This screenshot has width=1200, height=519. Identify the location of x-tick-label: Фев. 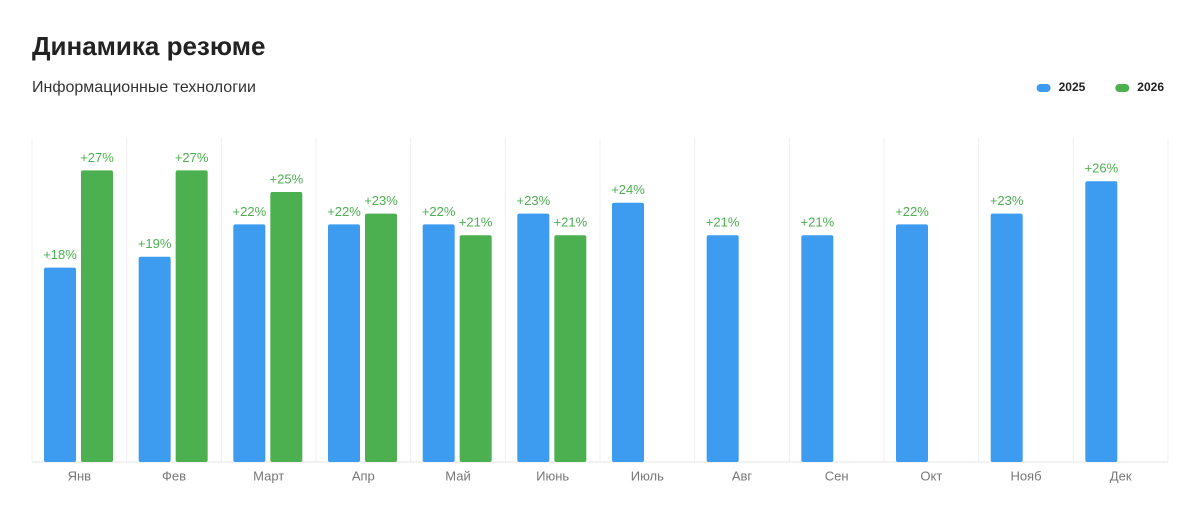
(174, 475).